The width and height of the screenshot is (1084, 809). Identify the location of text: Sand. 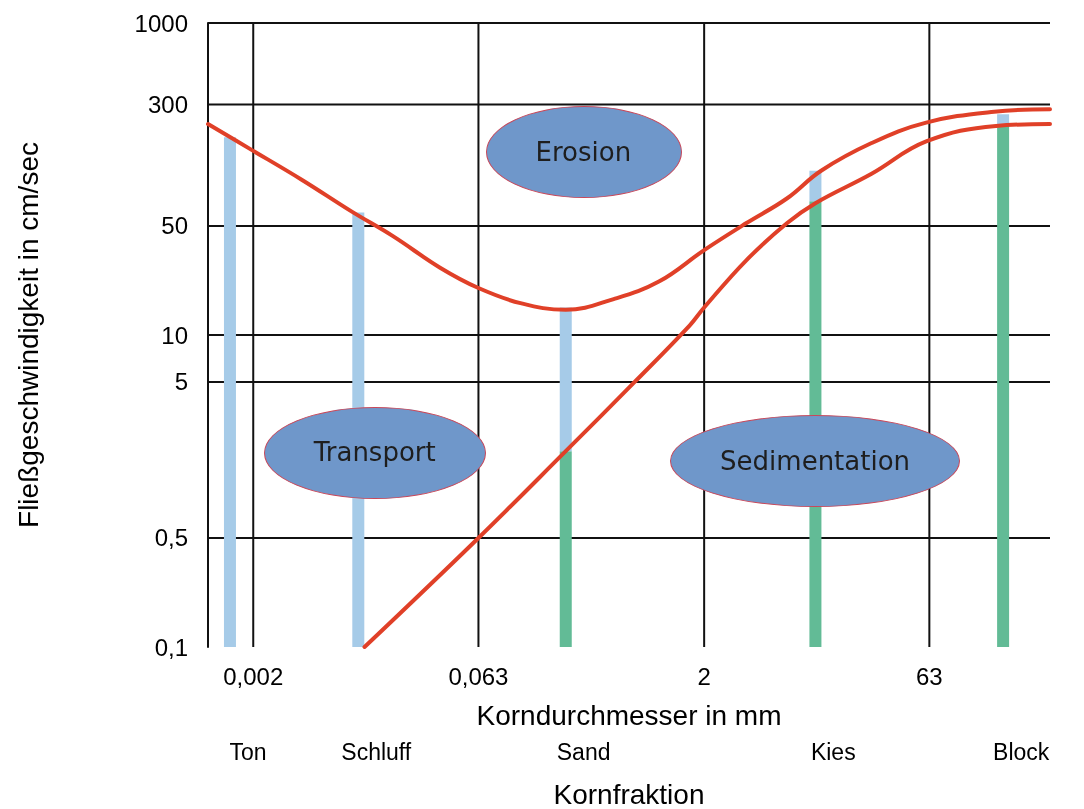
(583, 751).